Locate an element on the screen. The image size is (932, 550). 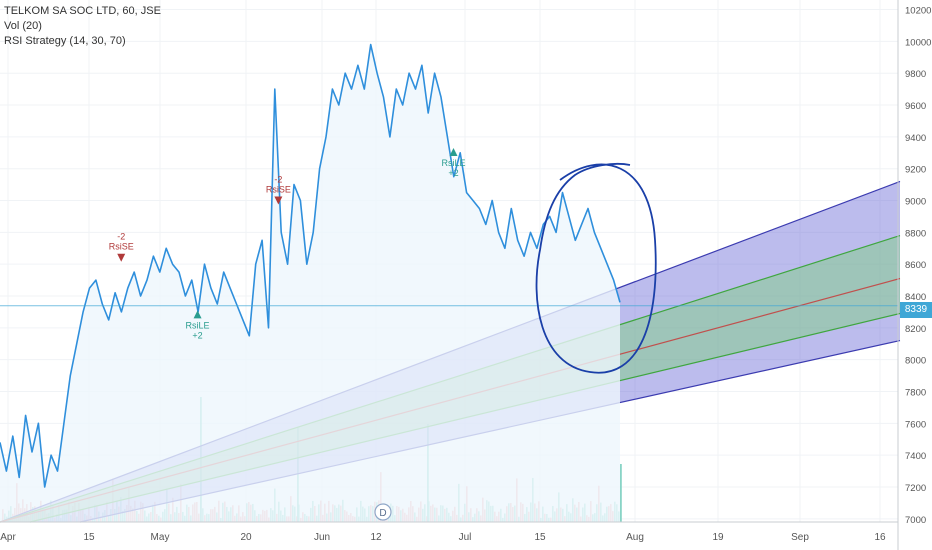
y-tick-label: 8800 is located at coordinates (915, 233).